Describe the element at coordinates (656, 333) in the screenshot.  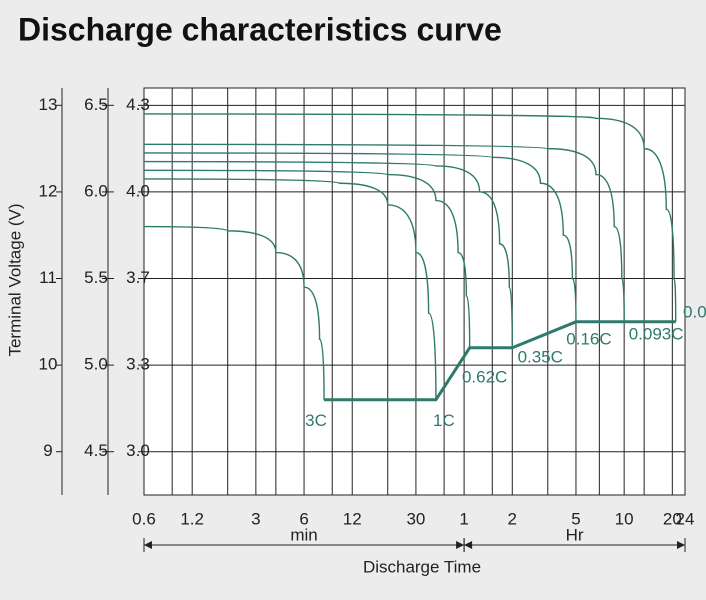
I see `series-label: 0.093C` at that location.